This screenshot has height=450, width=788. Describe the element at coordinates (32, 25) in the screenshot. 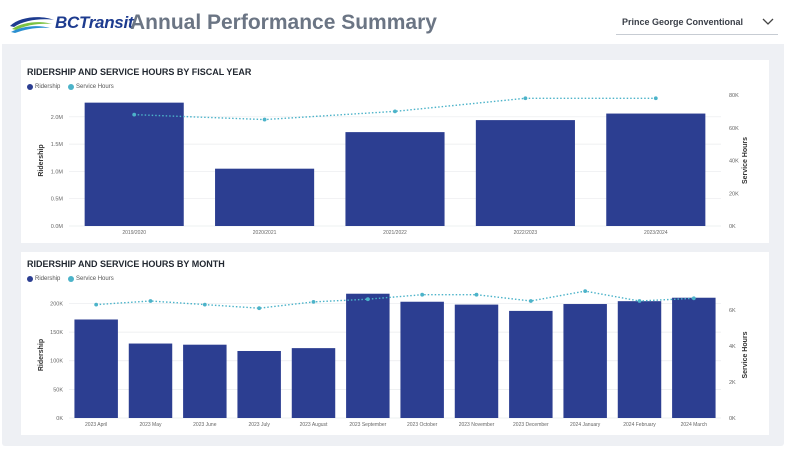

I see `logo-swoosh-icon` at that location.